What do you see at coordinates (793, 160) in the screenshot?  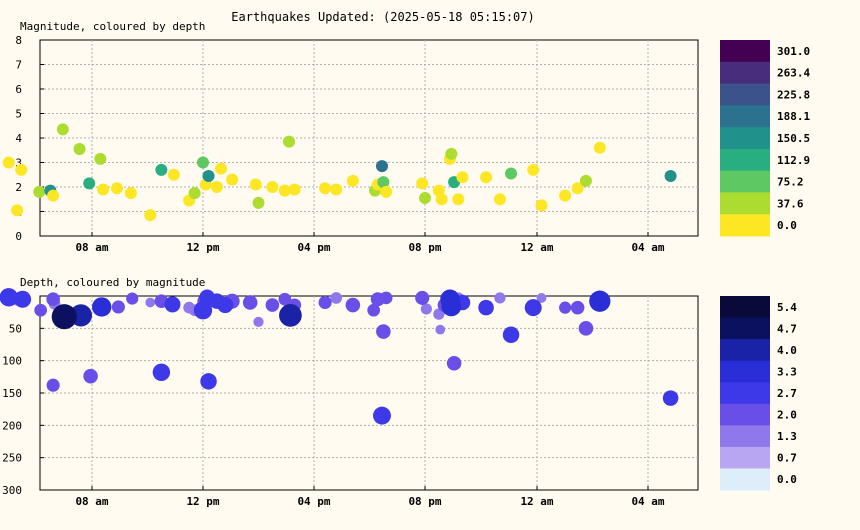 I see `colorbar-label: 112.9` at bounding box center [793, 160].